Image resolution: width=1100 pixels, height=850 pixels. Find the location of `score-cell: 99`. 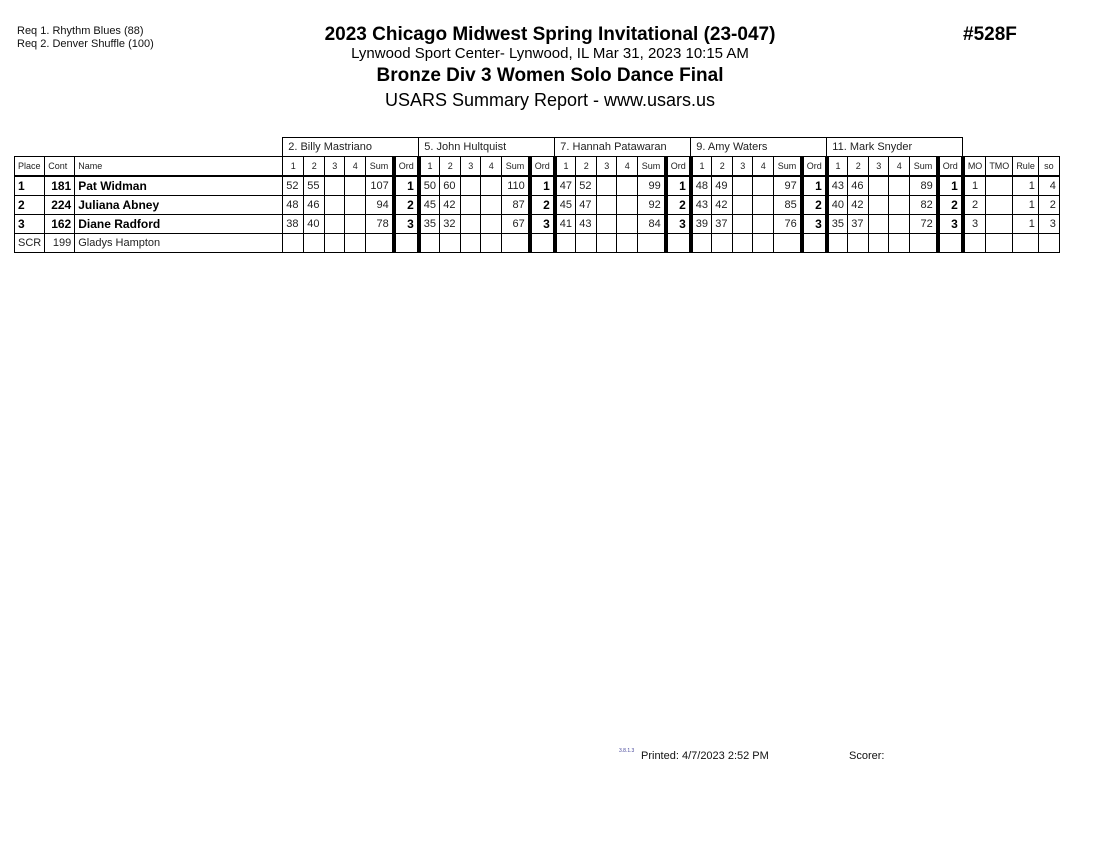

score-cell: 99 is located at coordinates (652, 185).